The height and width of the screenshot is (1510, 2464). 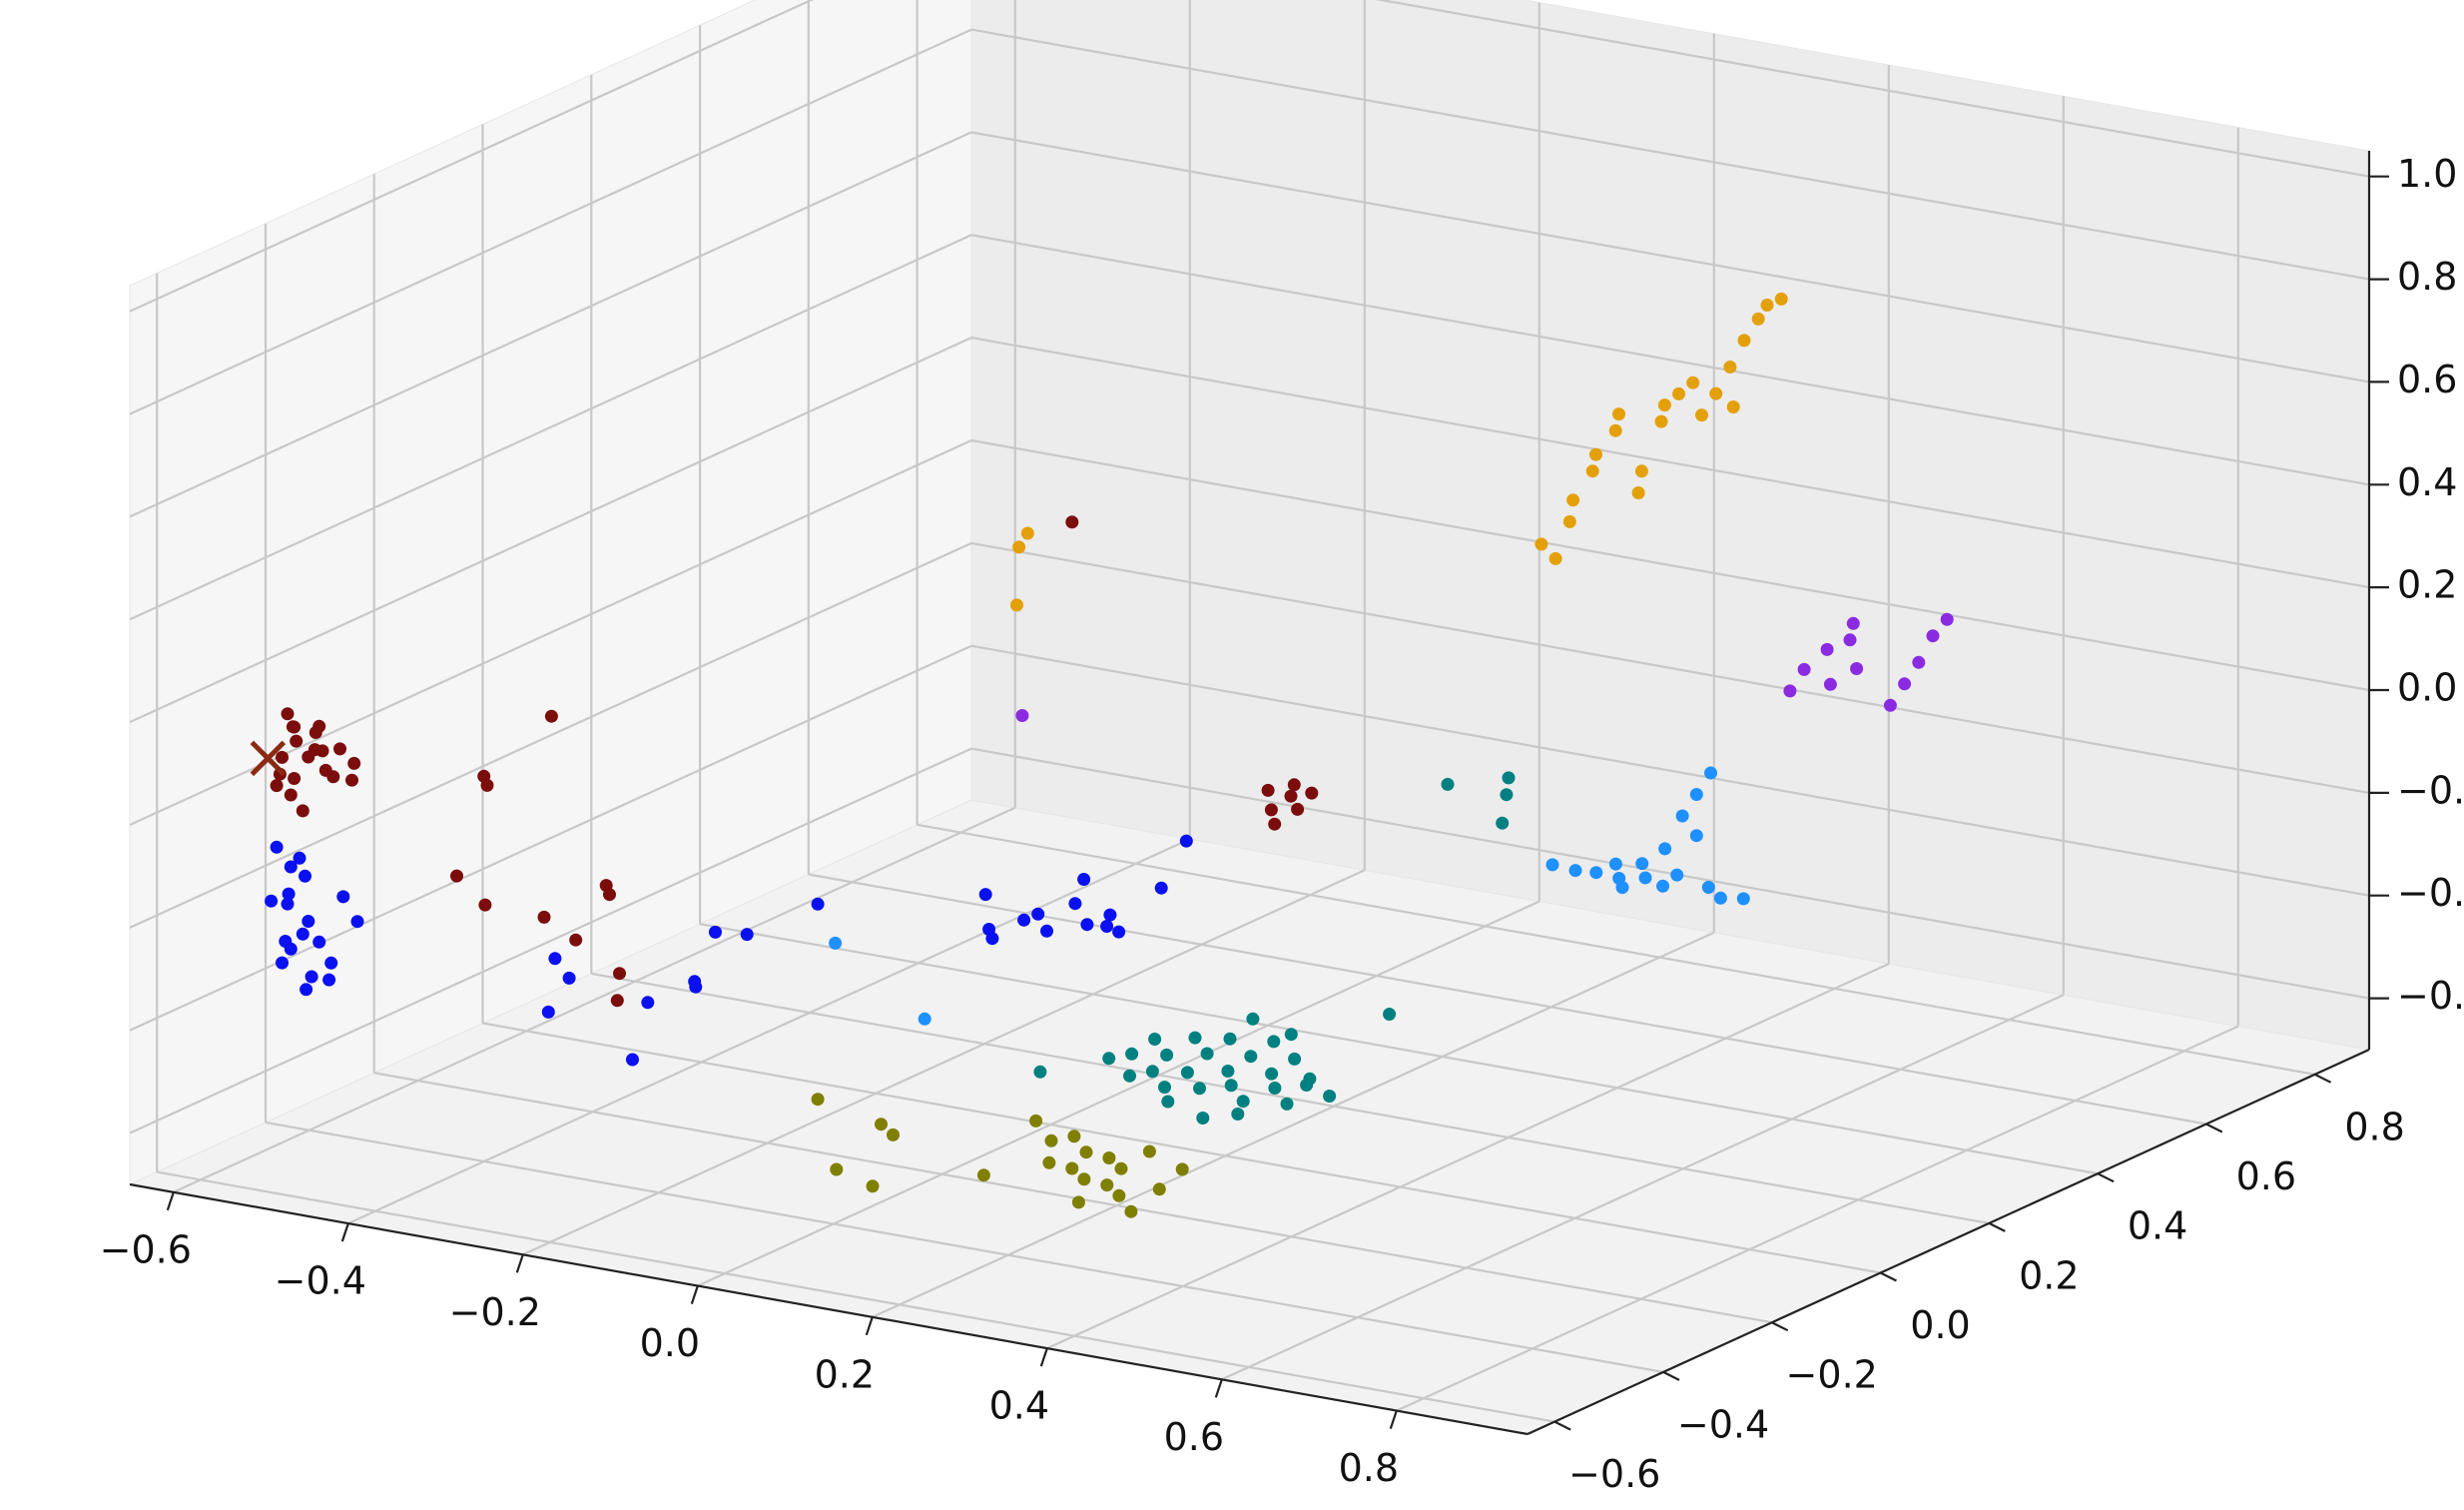 I want to click on z-tick-label: 0.6, so click(x=2427, y=380).